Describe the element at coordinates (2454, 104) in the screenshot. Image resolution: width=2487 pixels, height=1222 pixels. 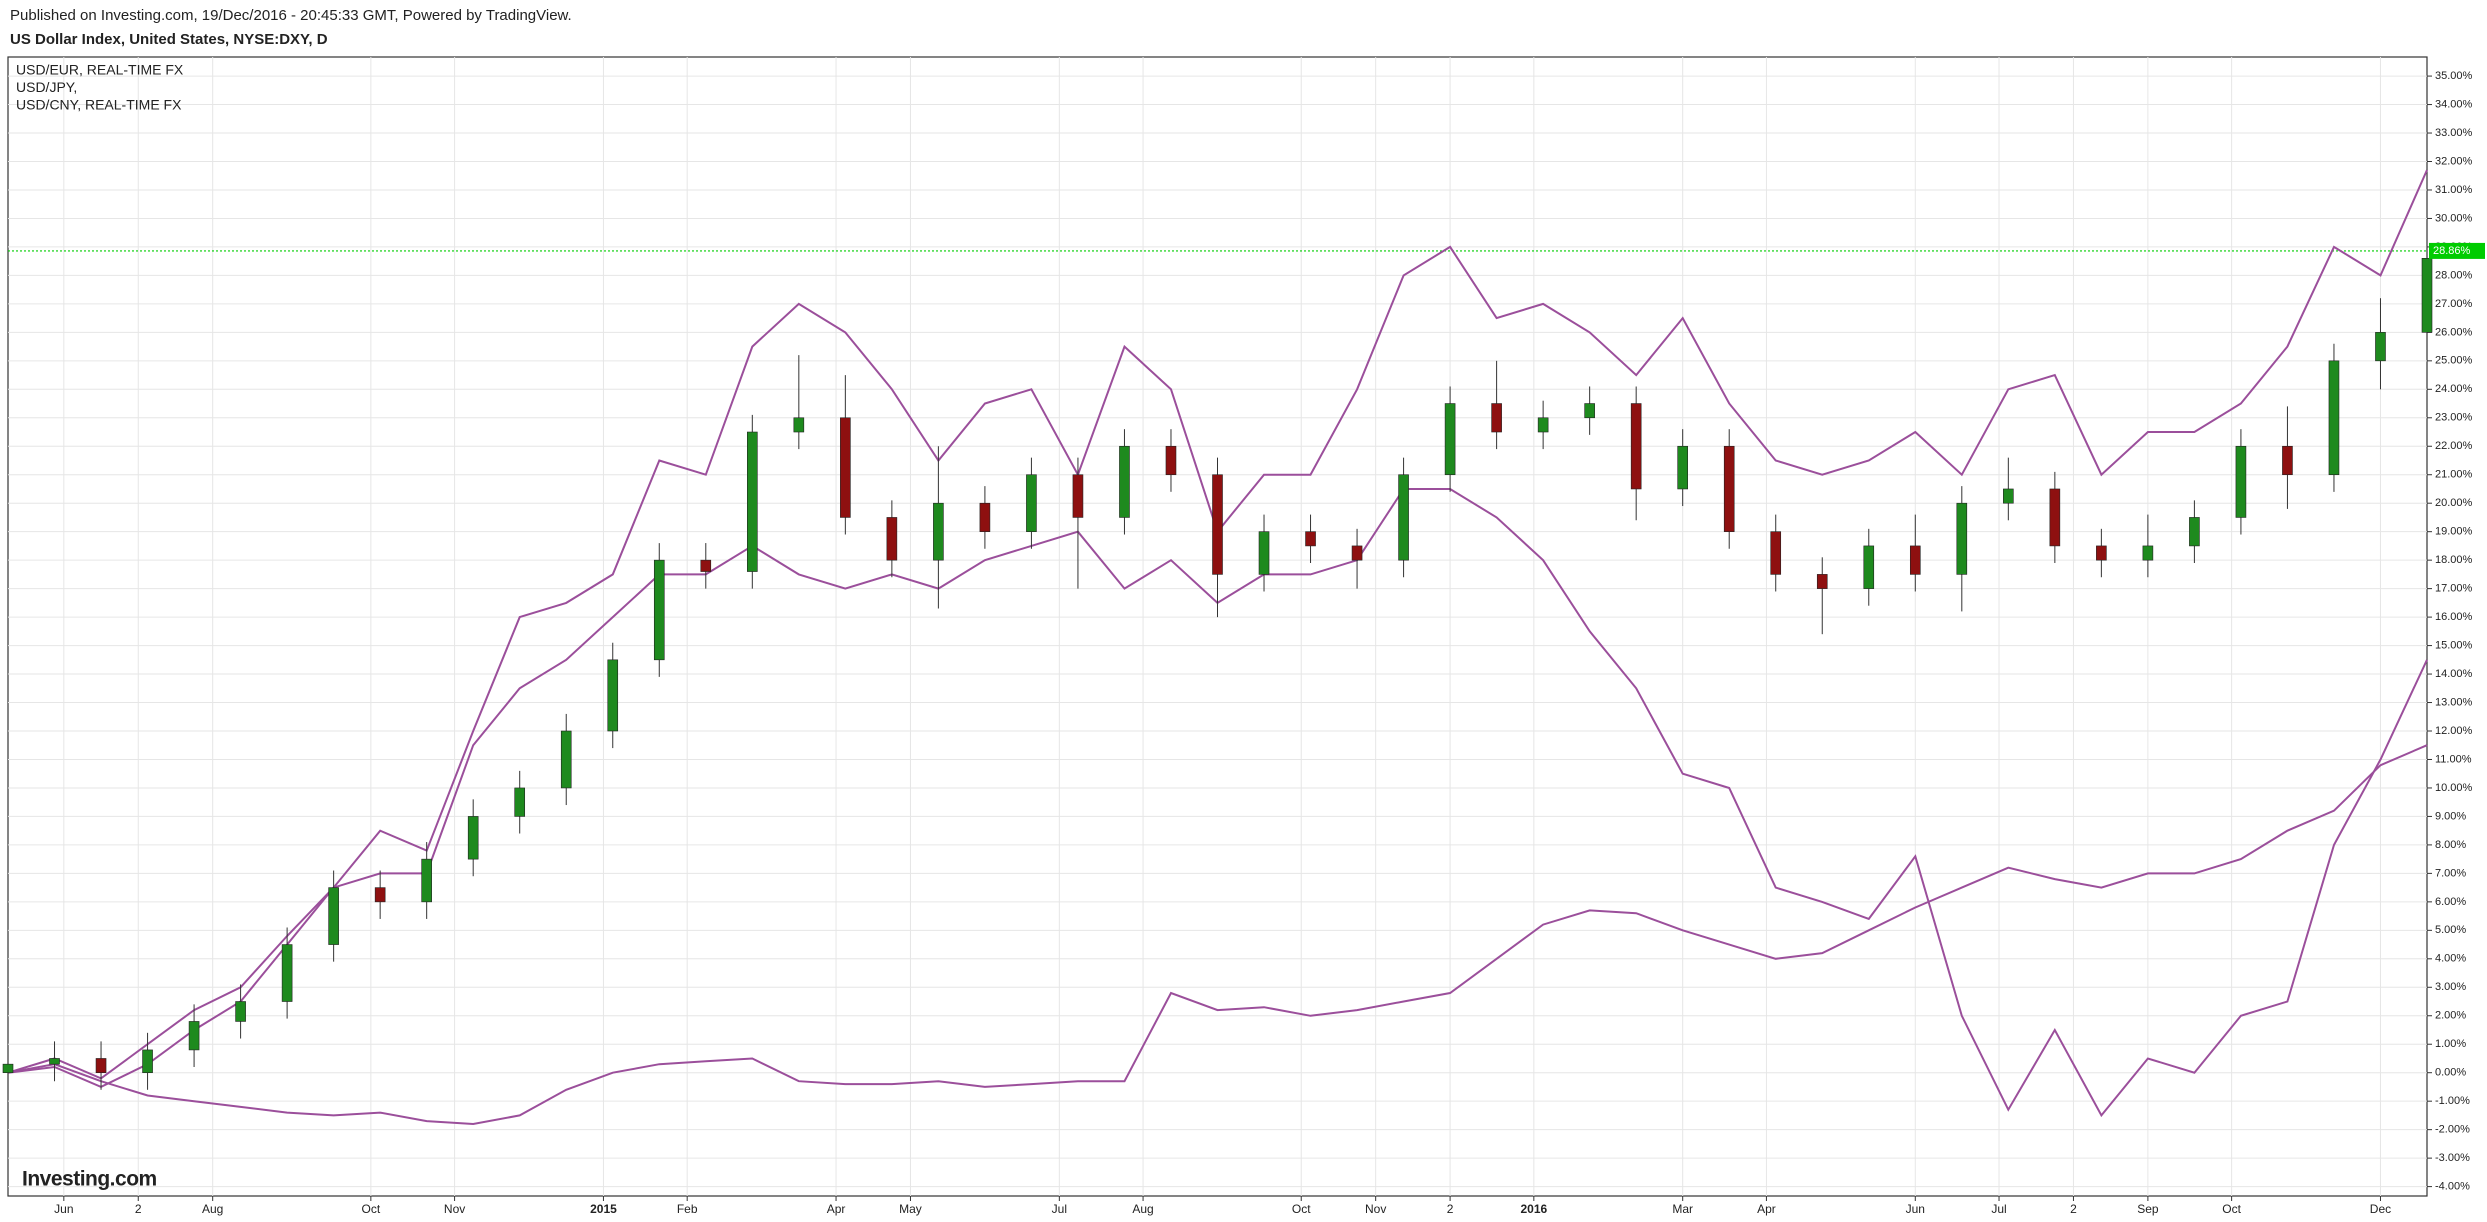
I see `y-tick-label: 34.00%` at that location.